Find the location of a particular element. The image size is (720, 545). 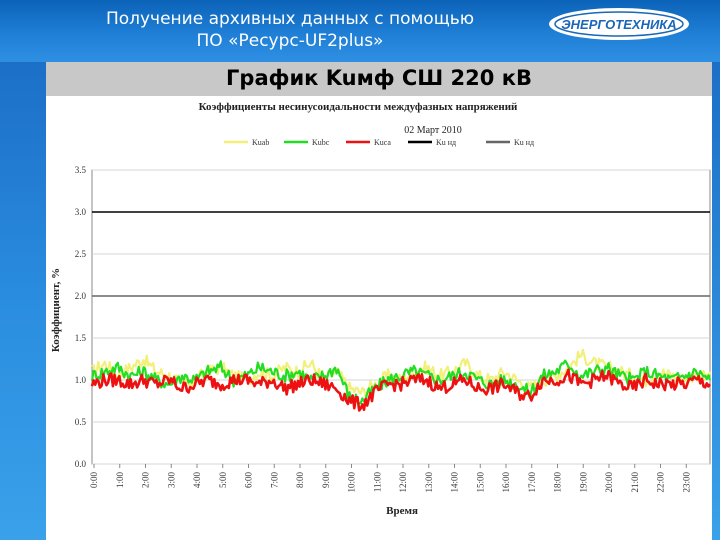

x-tick-label: 11:00 is located at coordinates (377, 482).